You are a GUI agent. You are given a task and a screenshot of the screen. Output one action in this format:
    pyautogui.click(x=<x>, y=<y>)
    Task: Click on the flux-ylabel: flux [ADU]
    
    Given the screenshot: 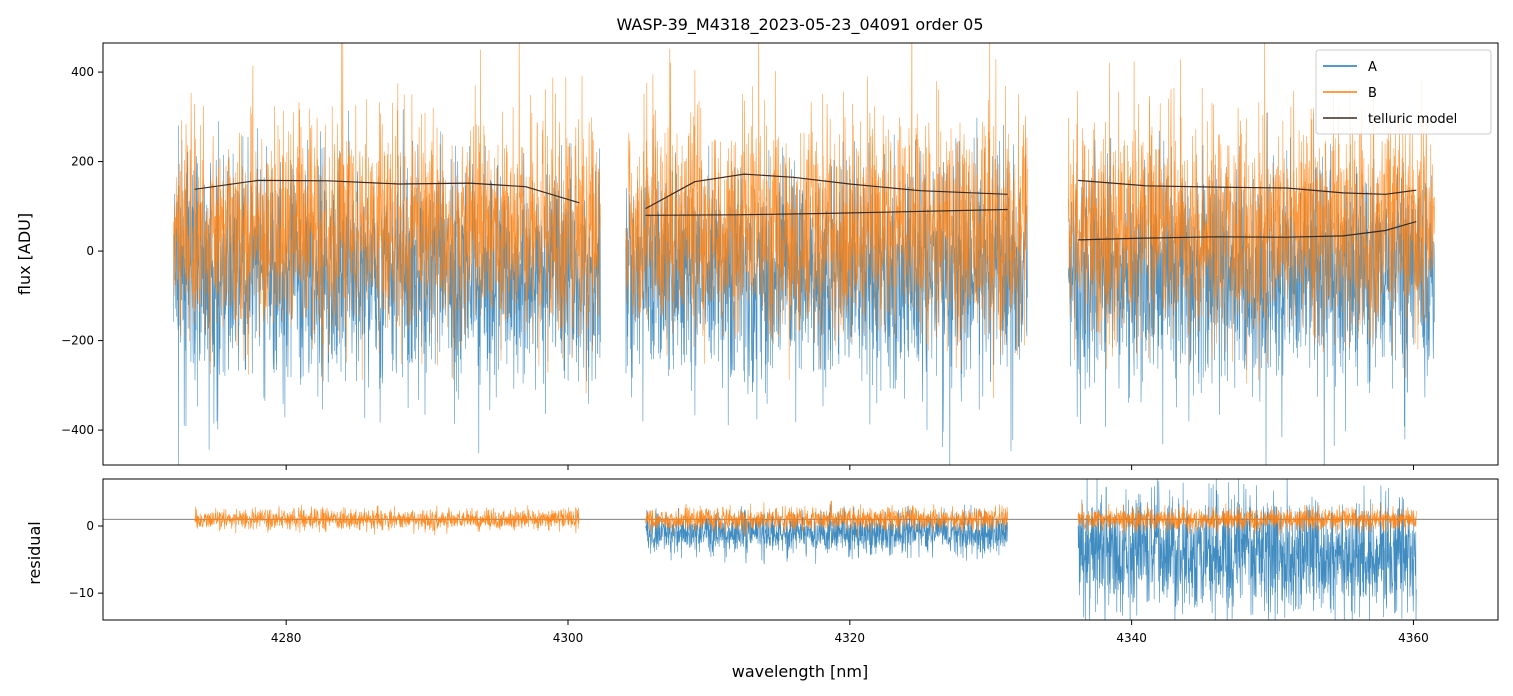 What is the action you would take?
    pyautogui.click(x=24, y=254)
    